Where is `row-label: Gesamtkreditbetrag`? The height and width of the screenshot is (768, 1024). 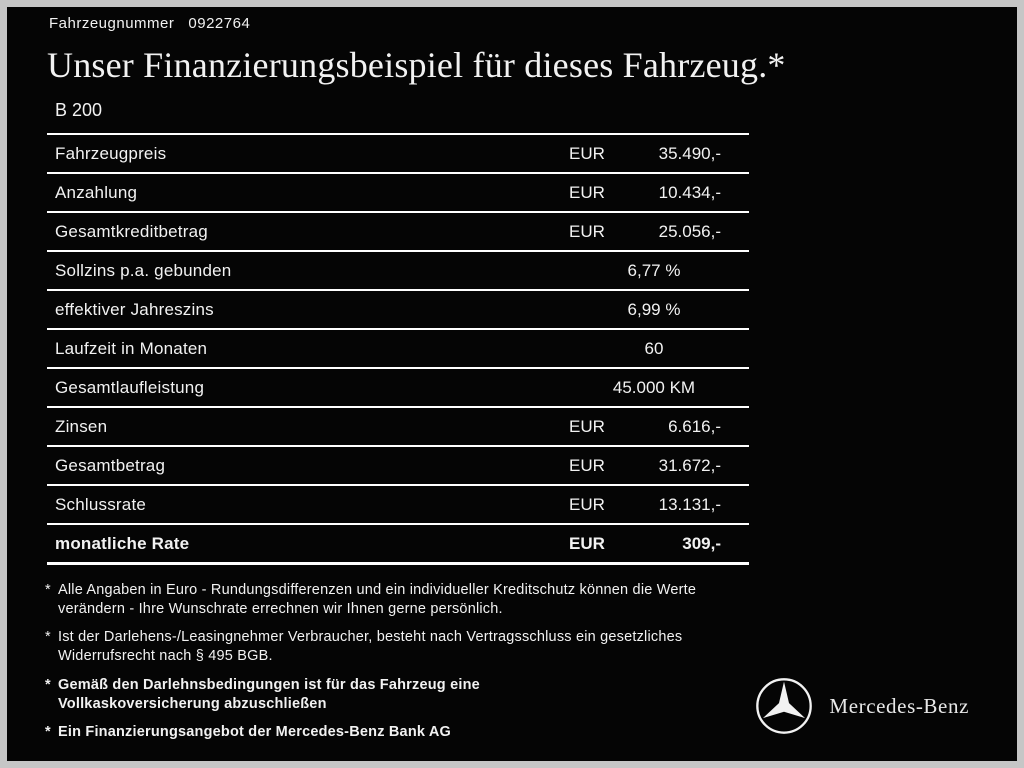 row-label: Gesamtkreditbetrag is located at coordinates (131, 231).